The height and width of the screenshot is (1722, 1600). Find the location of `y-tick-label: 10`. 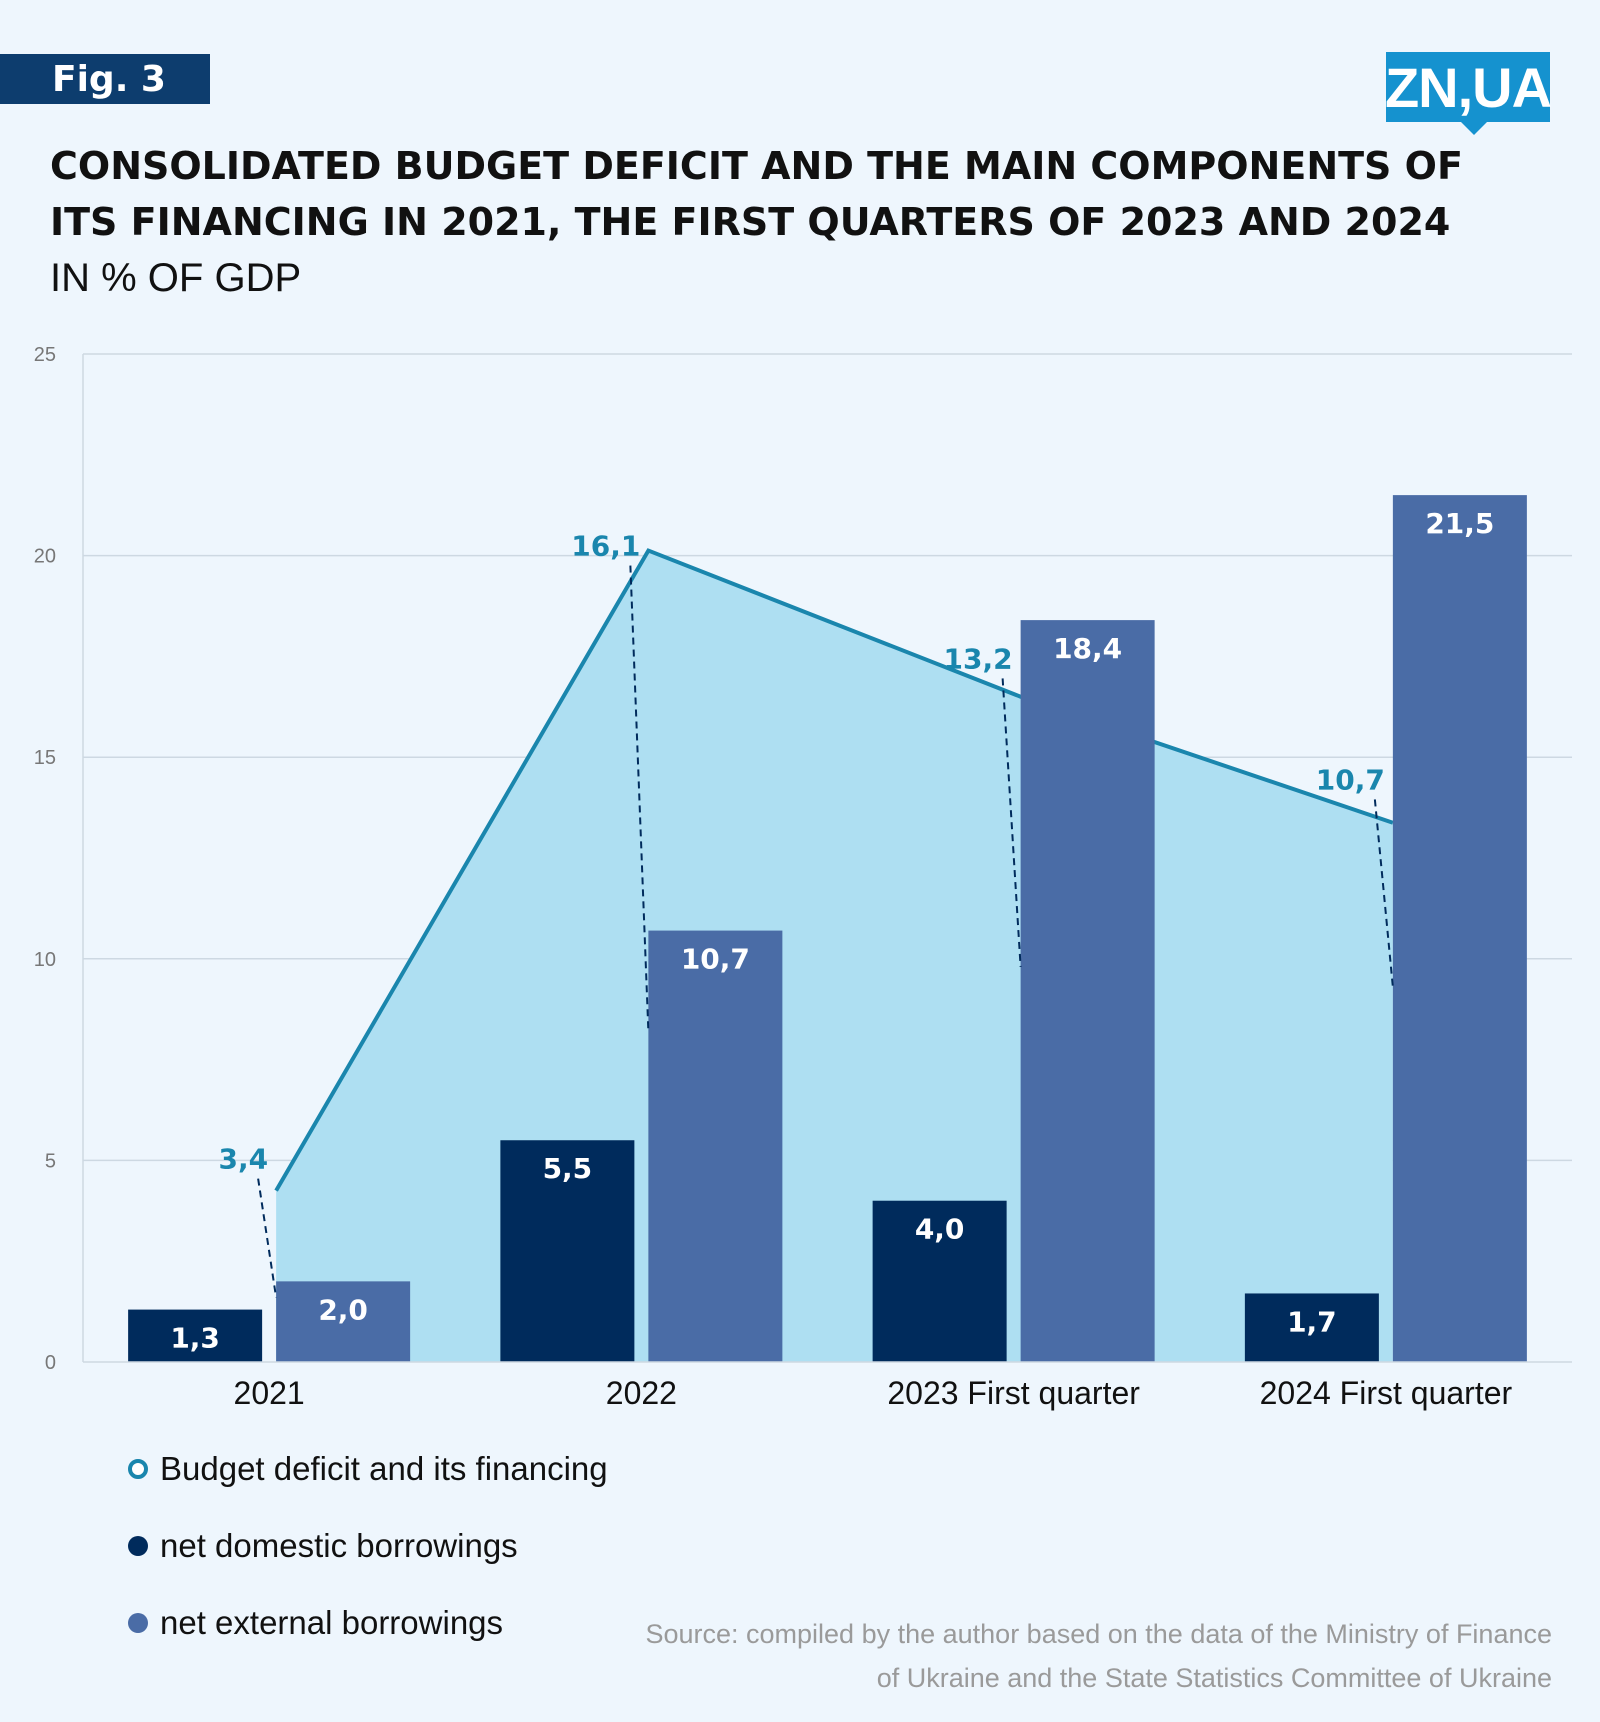

y-tick-label: 10 is located at coordinates (45, 960).